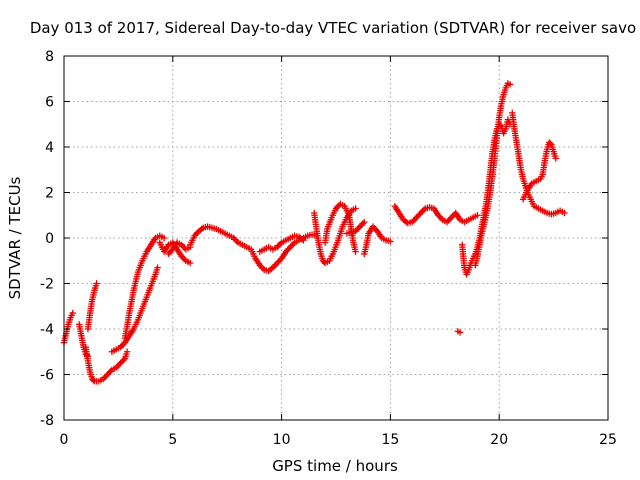  I want to click on x-tick-label: 0, so click(64, 440).